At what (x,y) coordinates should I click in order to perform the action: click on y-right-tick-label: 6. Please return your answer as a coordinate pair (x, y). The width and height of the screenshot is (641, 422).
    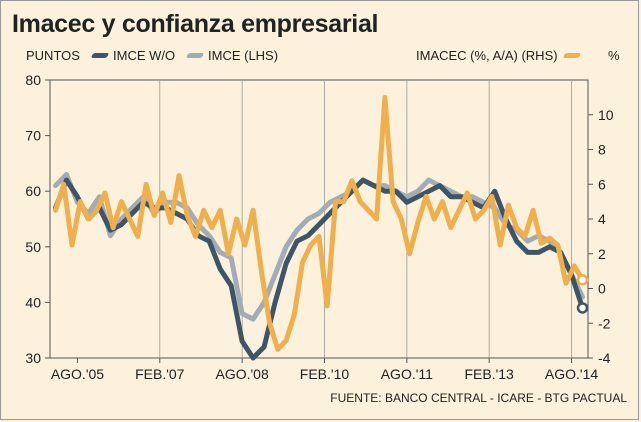
    Looking at the image, I should click on (602, 184).